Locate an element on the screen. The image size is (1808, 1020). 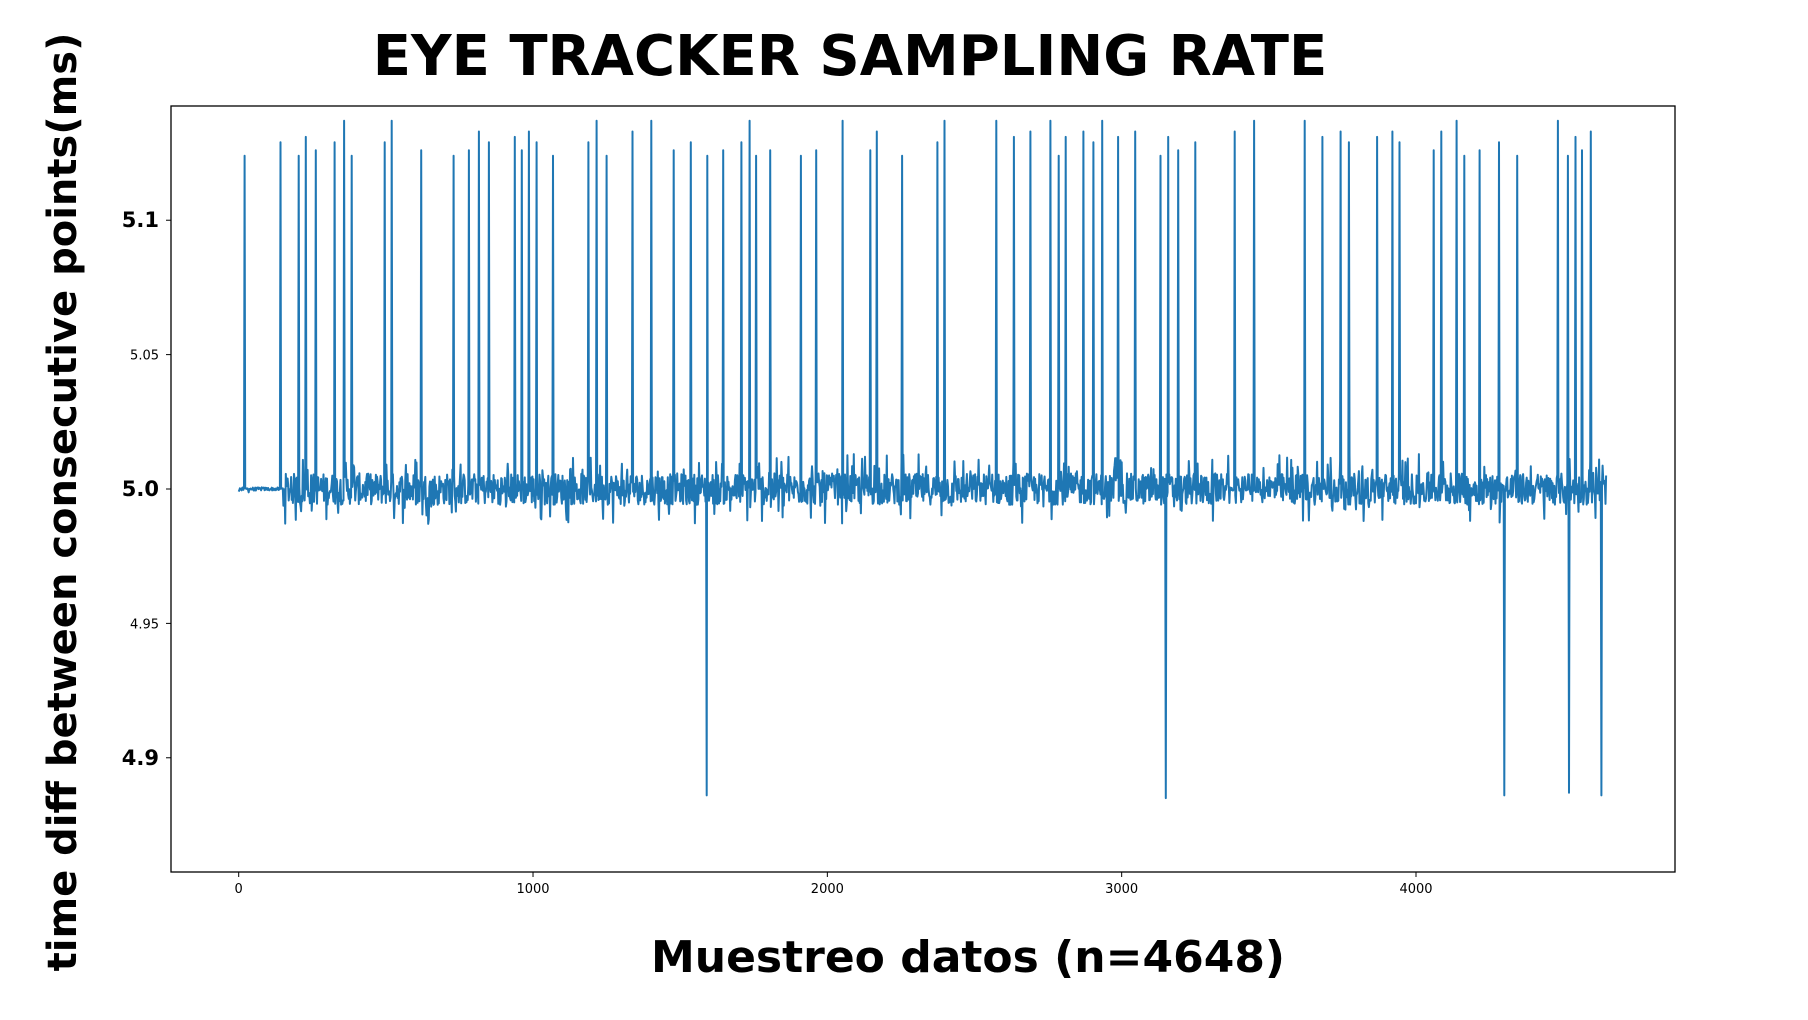
x-tick-label: 4000 is located at coordinates (1415, 889).